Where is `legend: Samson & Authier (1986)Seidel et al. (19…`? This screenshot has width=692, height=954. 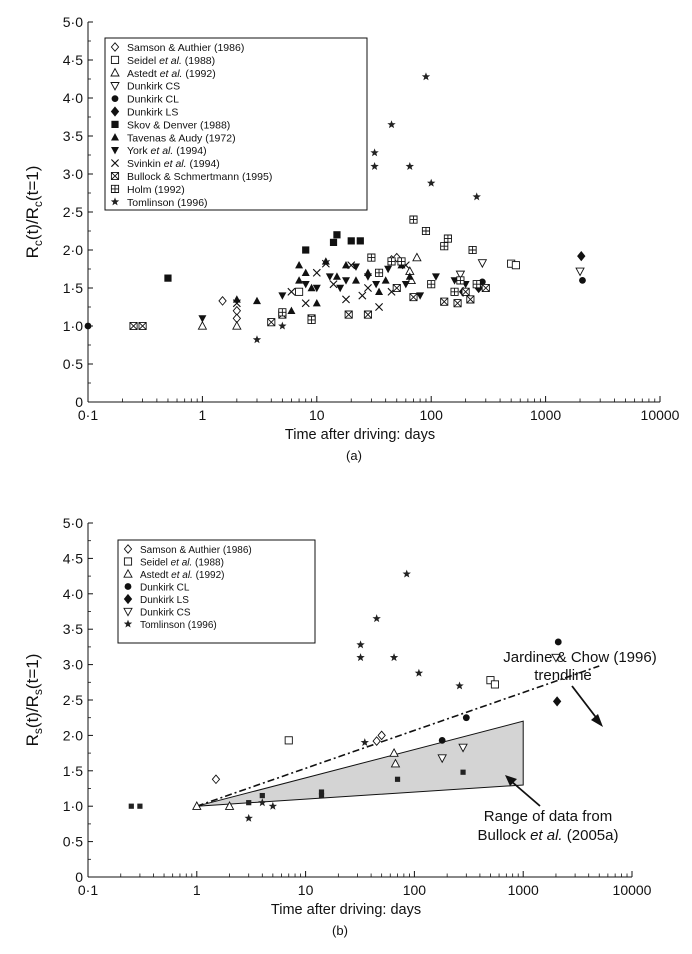
legend: Samson & Authier (1986)Seidel et al. (19… is located at coordinates (236, 124).